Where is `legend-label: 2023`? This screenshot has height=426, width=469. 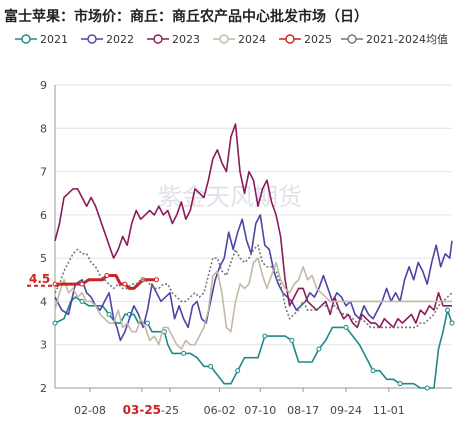 legend-label: 2023 is located at coordinates (186, 39).